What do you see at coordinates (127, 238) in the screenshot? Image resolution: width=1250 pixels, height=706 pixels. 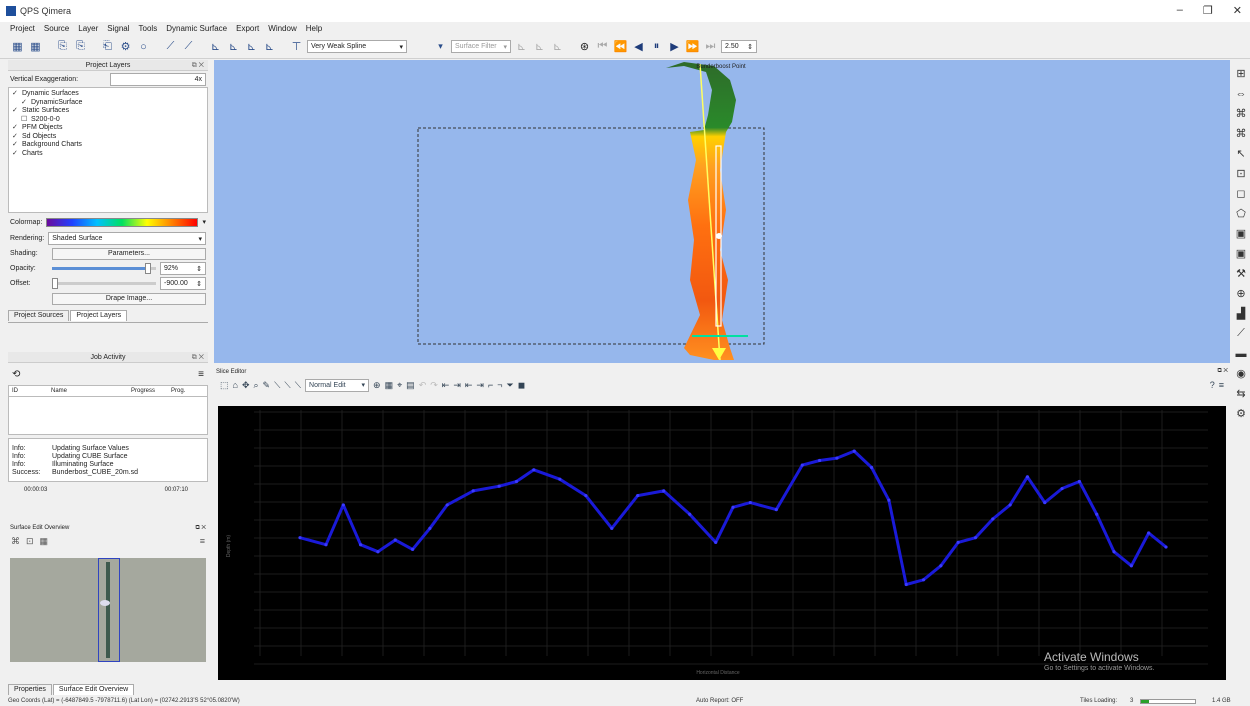 I see `rendering-combo: Shaded Surface ▾` at bounding box center [127, 238].